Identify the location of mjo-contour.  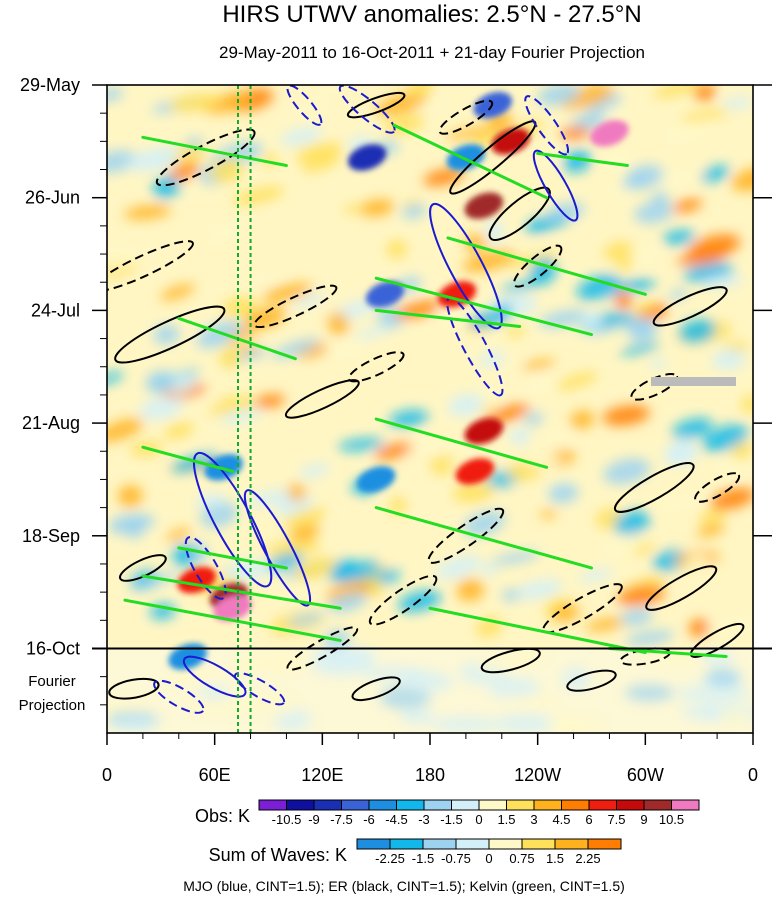
(367, 109).